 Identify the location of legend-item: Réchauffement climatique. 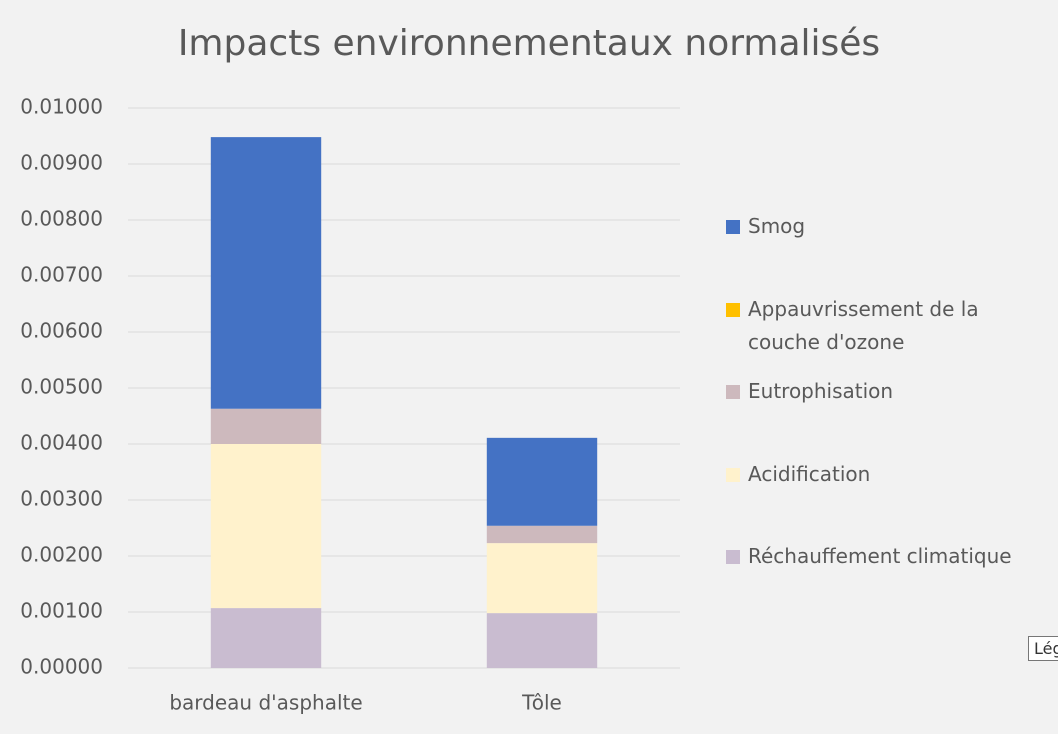
(876, 556).